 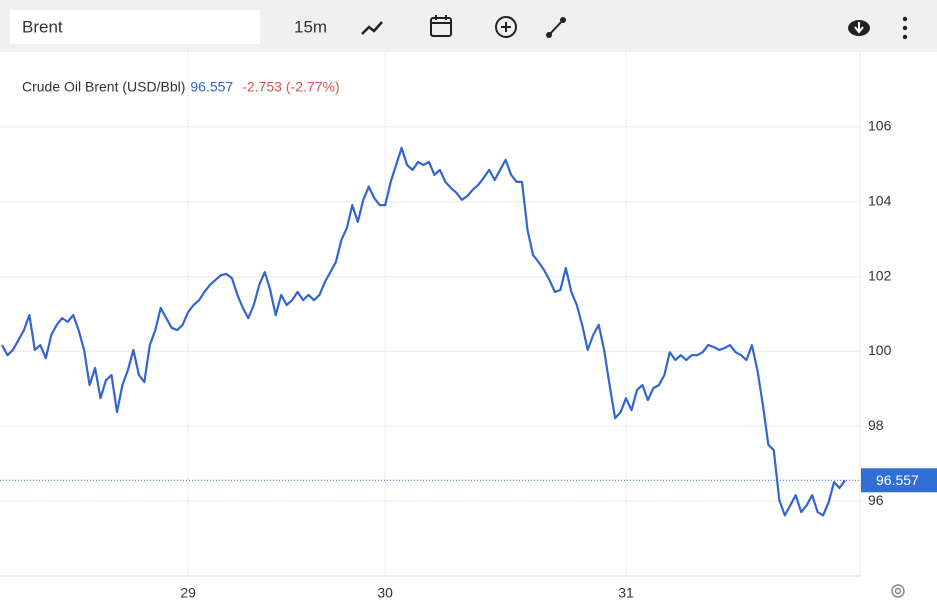 I want to click on last-price-box, so click(x=899, y=480).